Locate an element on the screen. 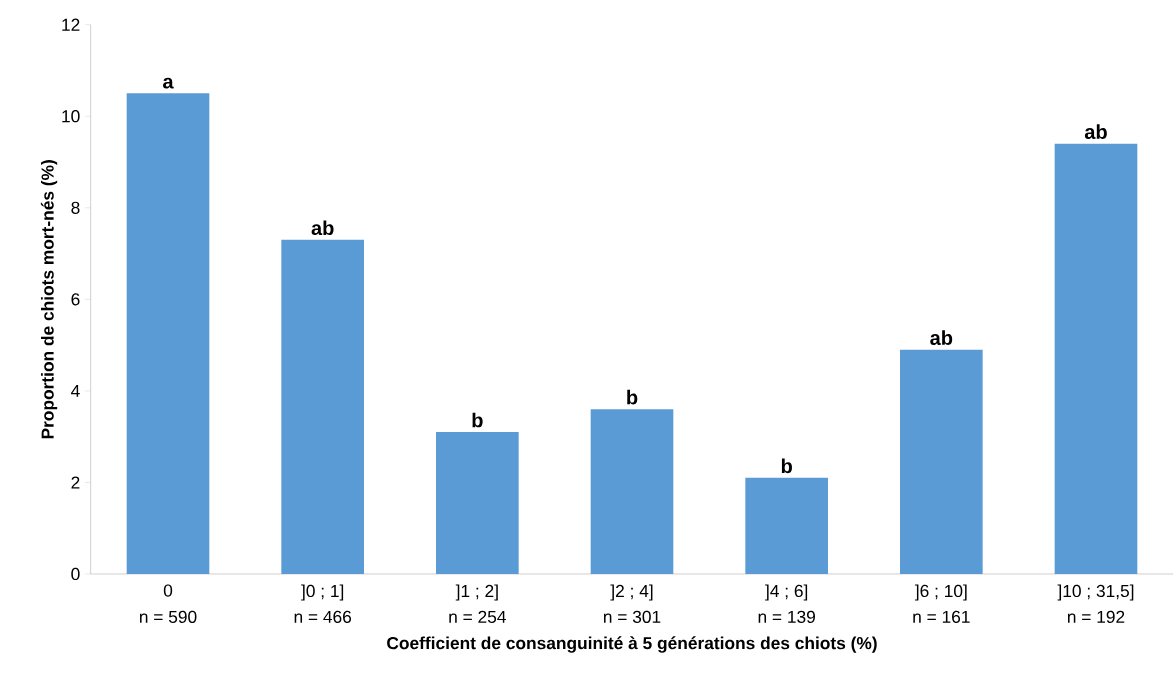 The height and width of the screenshot is (678, 1175). text: n = 590 is located at coordinates (168, 616).